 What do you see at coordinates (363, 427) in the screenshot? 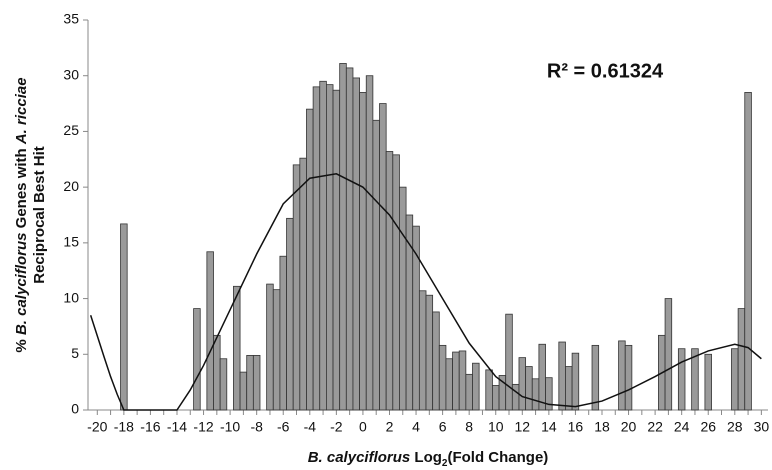
I see `x-tick-label: 0` at bounding box center [363, 427].